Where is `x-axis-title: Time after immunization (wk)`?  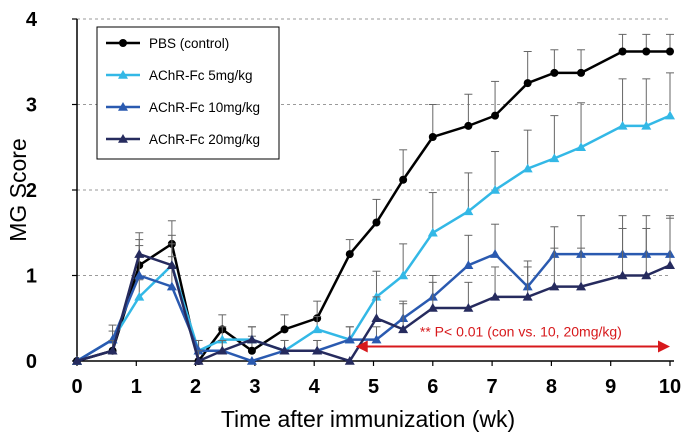 x-axis-title: Time after immunization (wk) is located at coordinates (368, 419).